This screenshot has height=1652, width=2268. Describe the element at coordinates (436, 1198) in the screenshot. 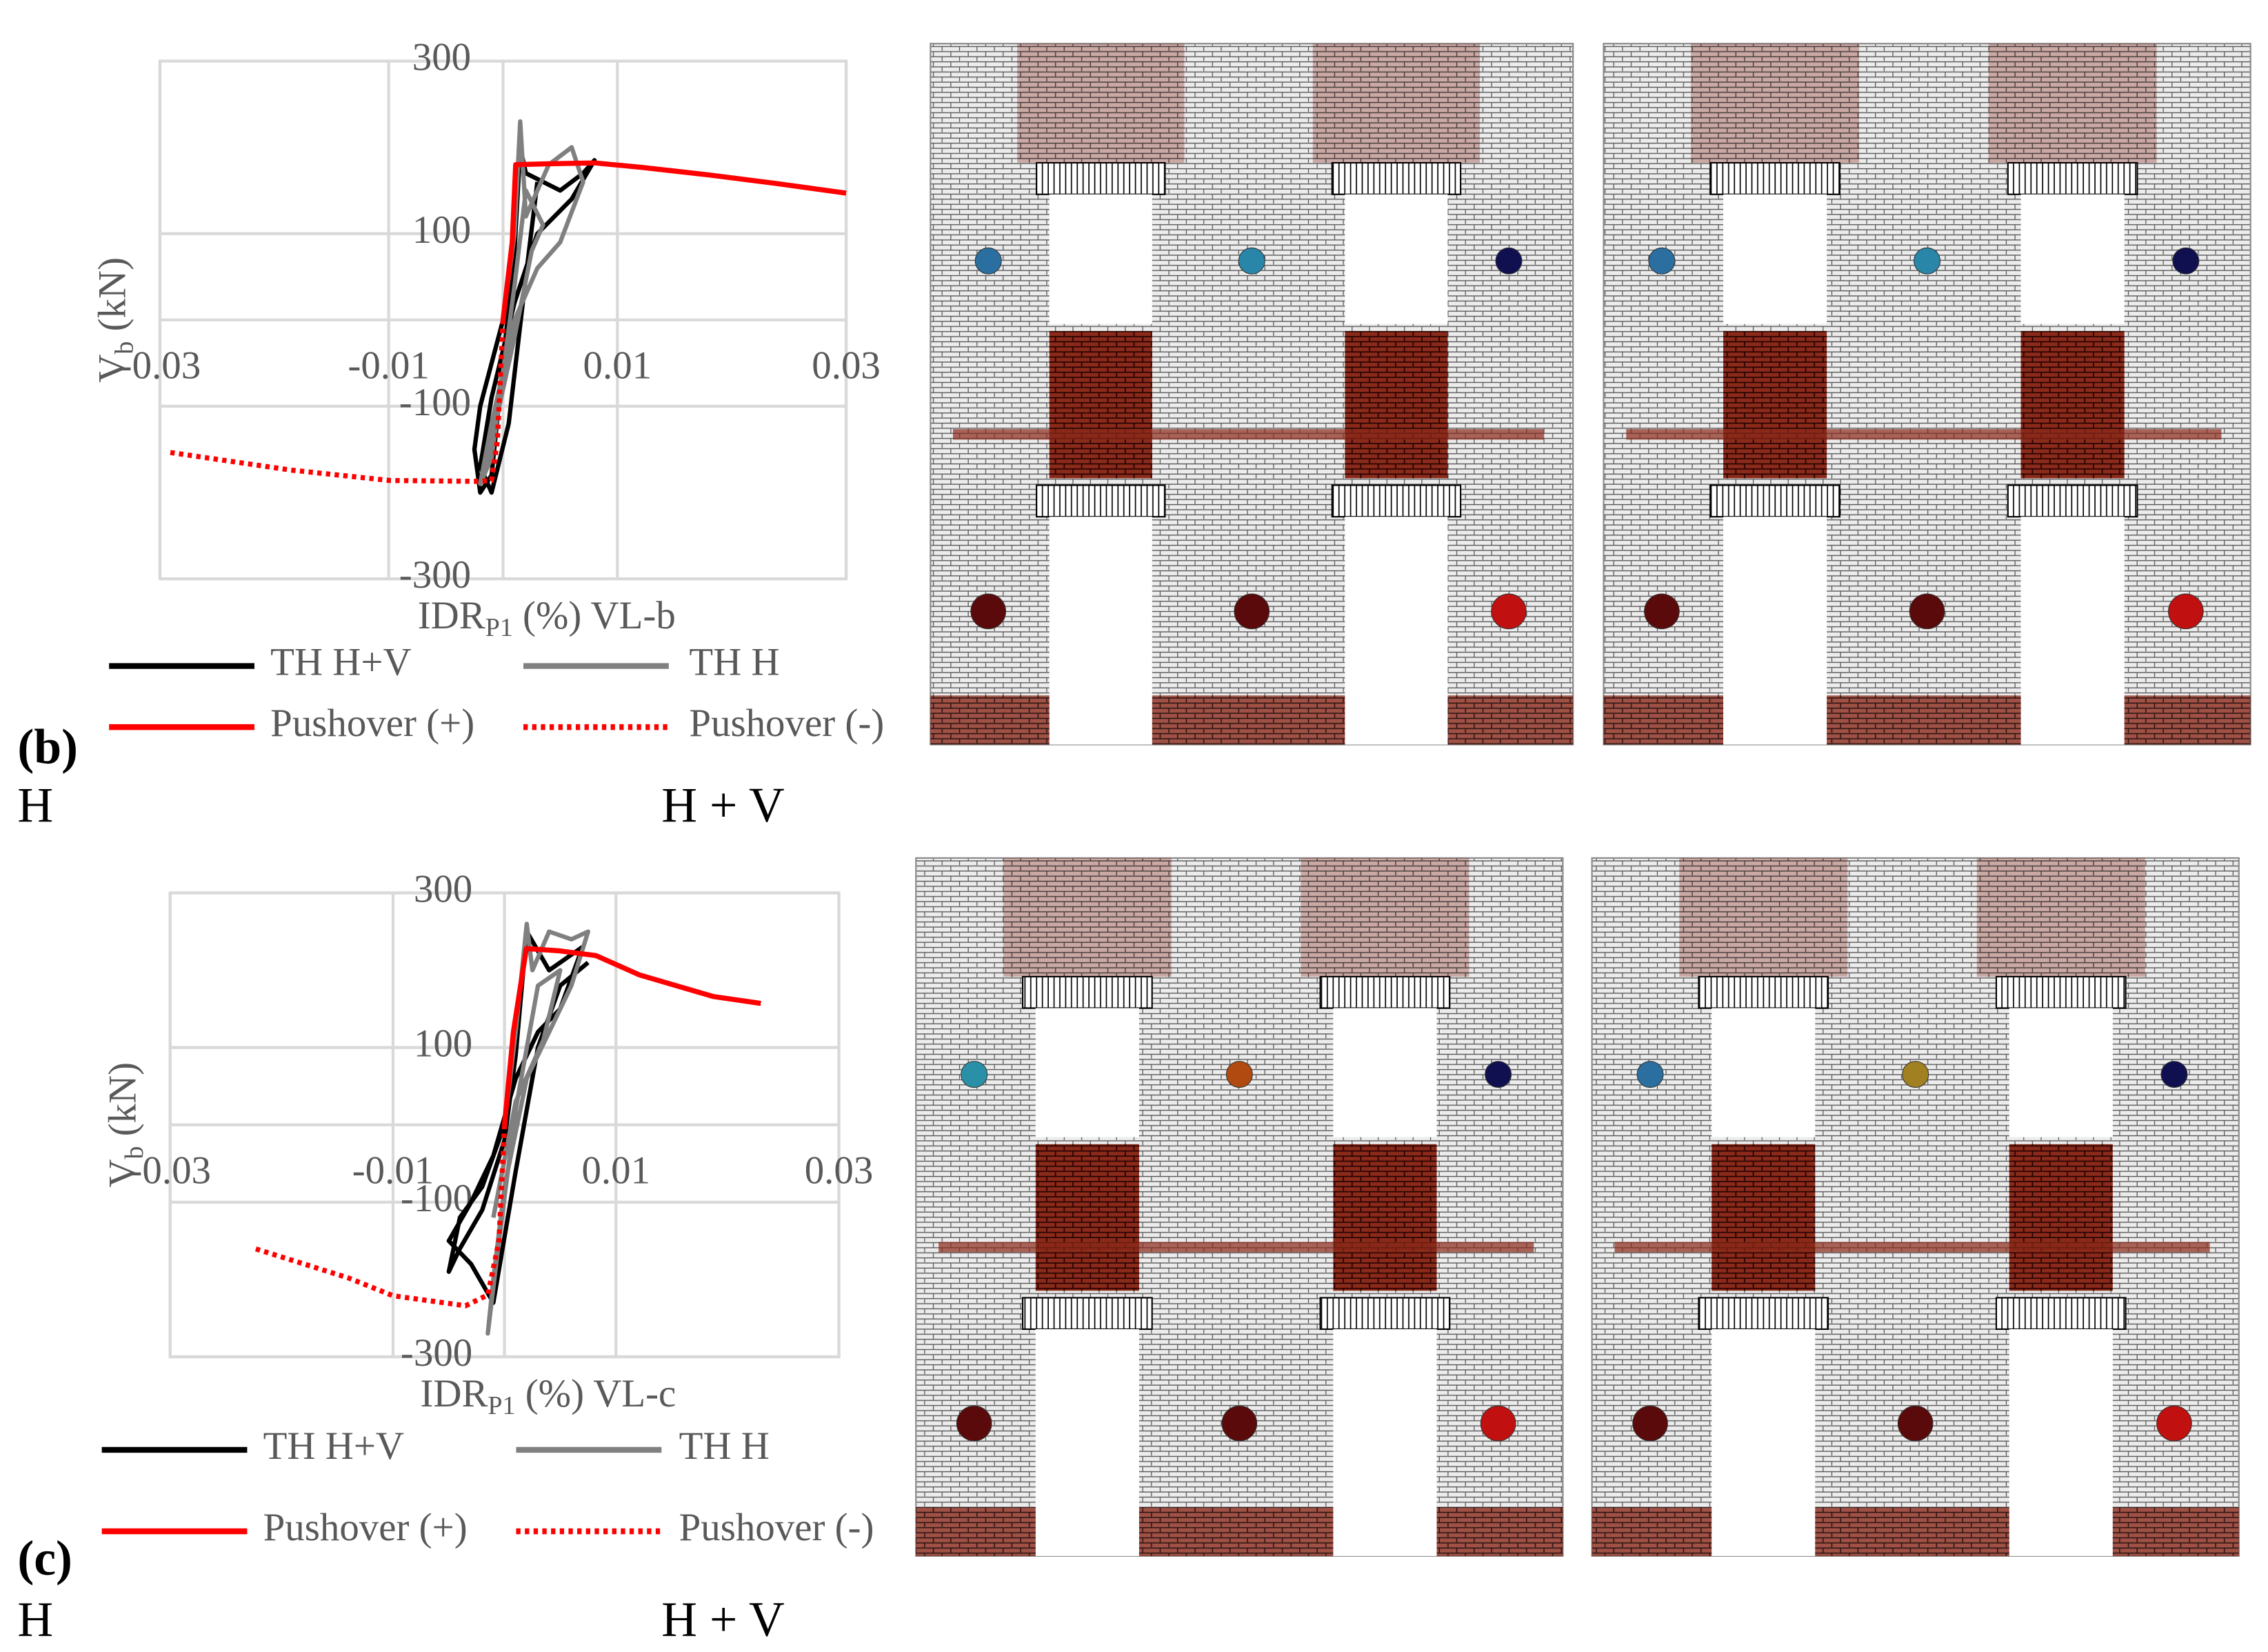

I see `y-tick-label: -100` at that location.